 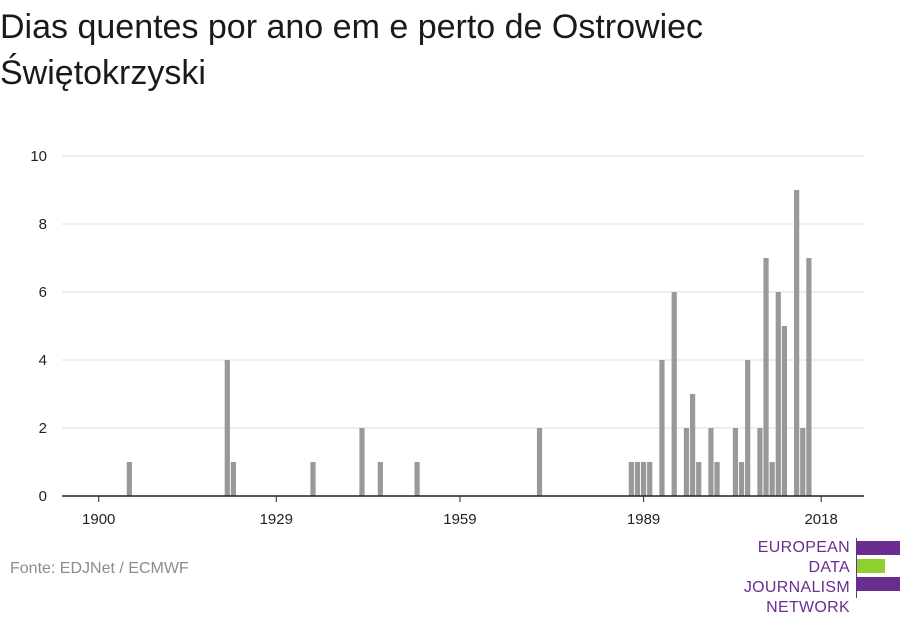 What do you see at coordinates (99, 568) in the screenshot?
I see `source-note: Fonte: EDJNet / ECMWF` at bounding box center [99, 568].